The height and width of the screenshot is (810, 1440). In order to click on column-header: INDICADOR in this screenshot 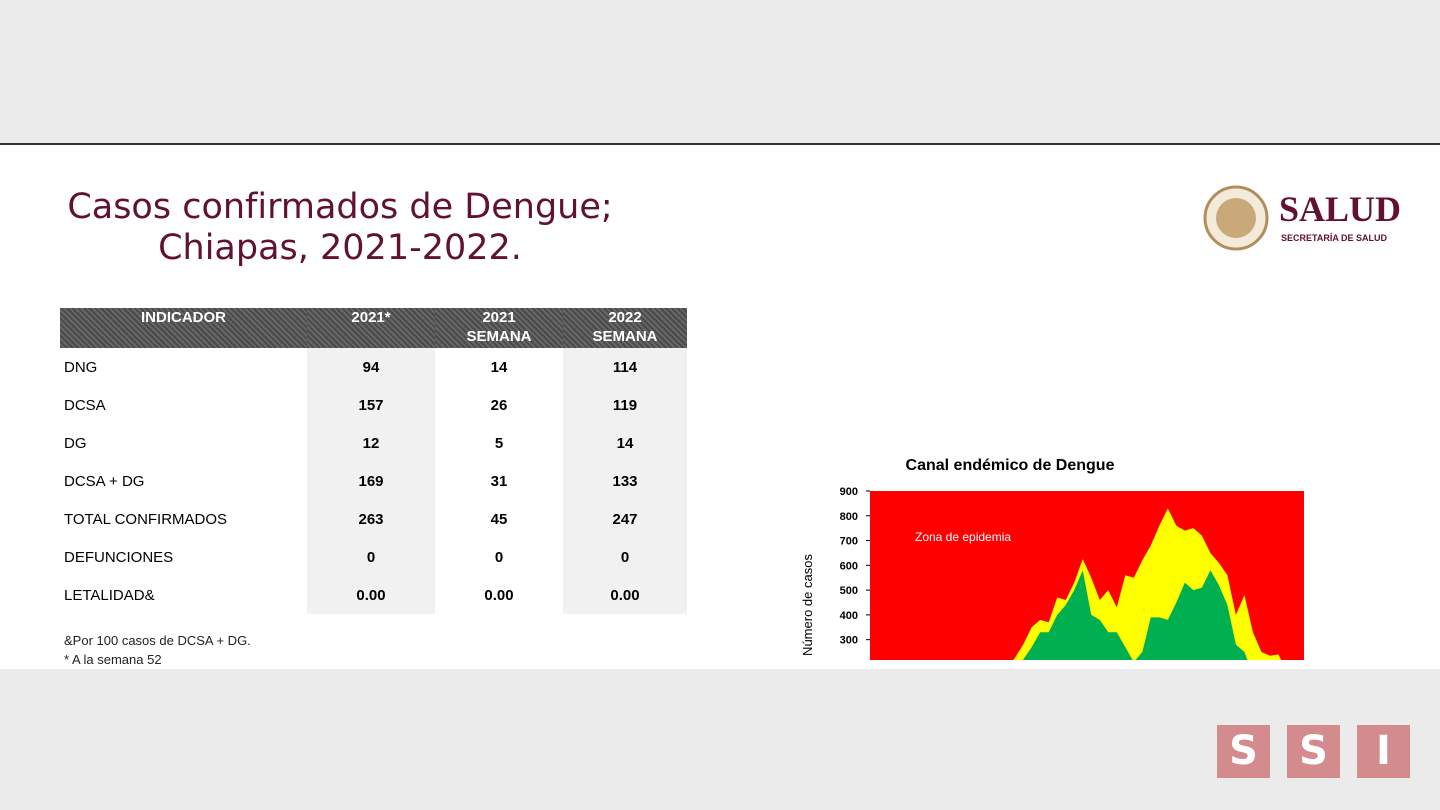, I will do `click(183, 328)`.